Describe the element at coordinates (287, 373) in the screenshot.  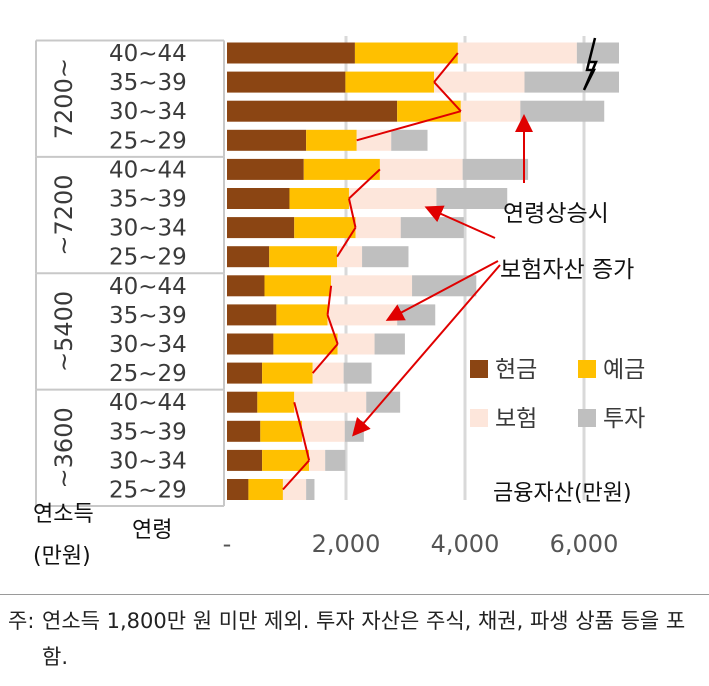
I see `bar-예금-11` at that location.